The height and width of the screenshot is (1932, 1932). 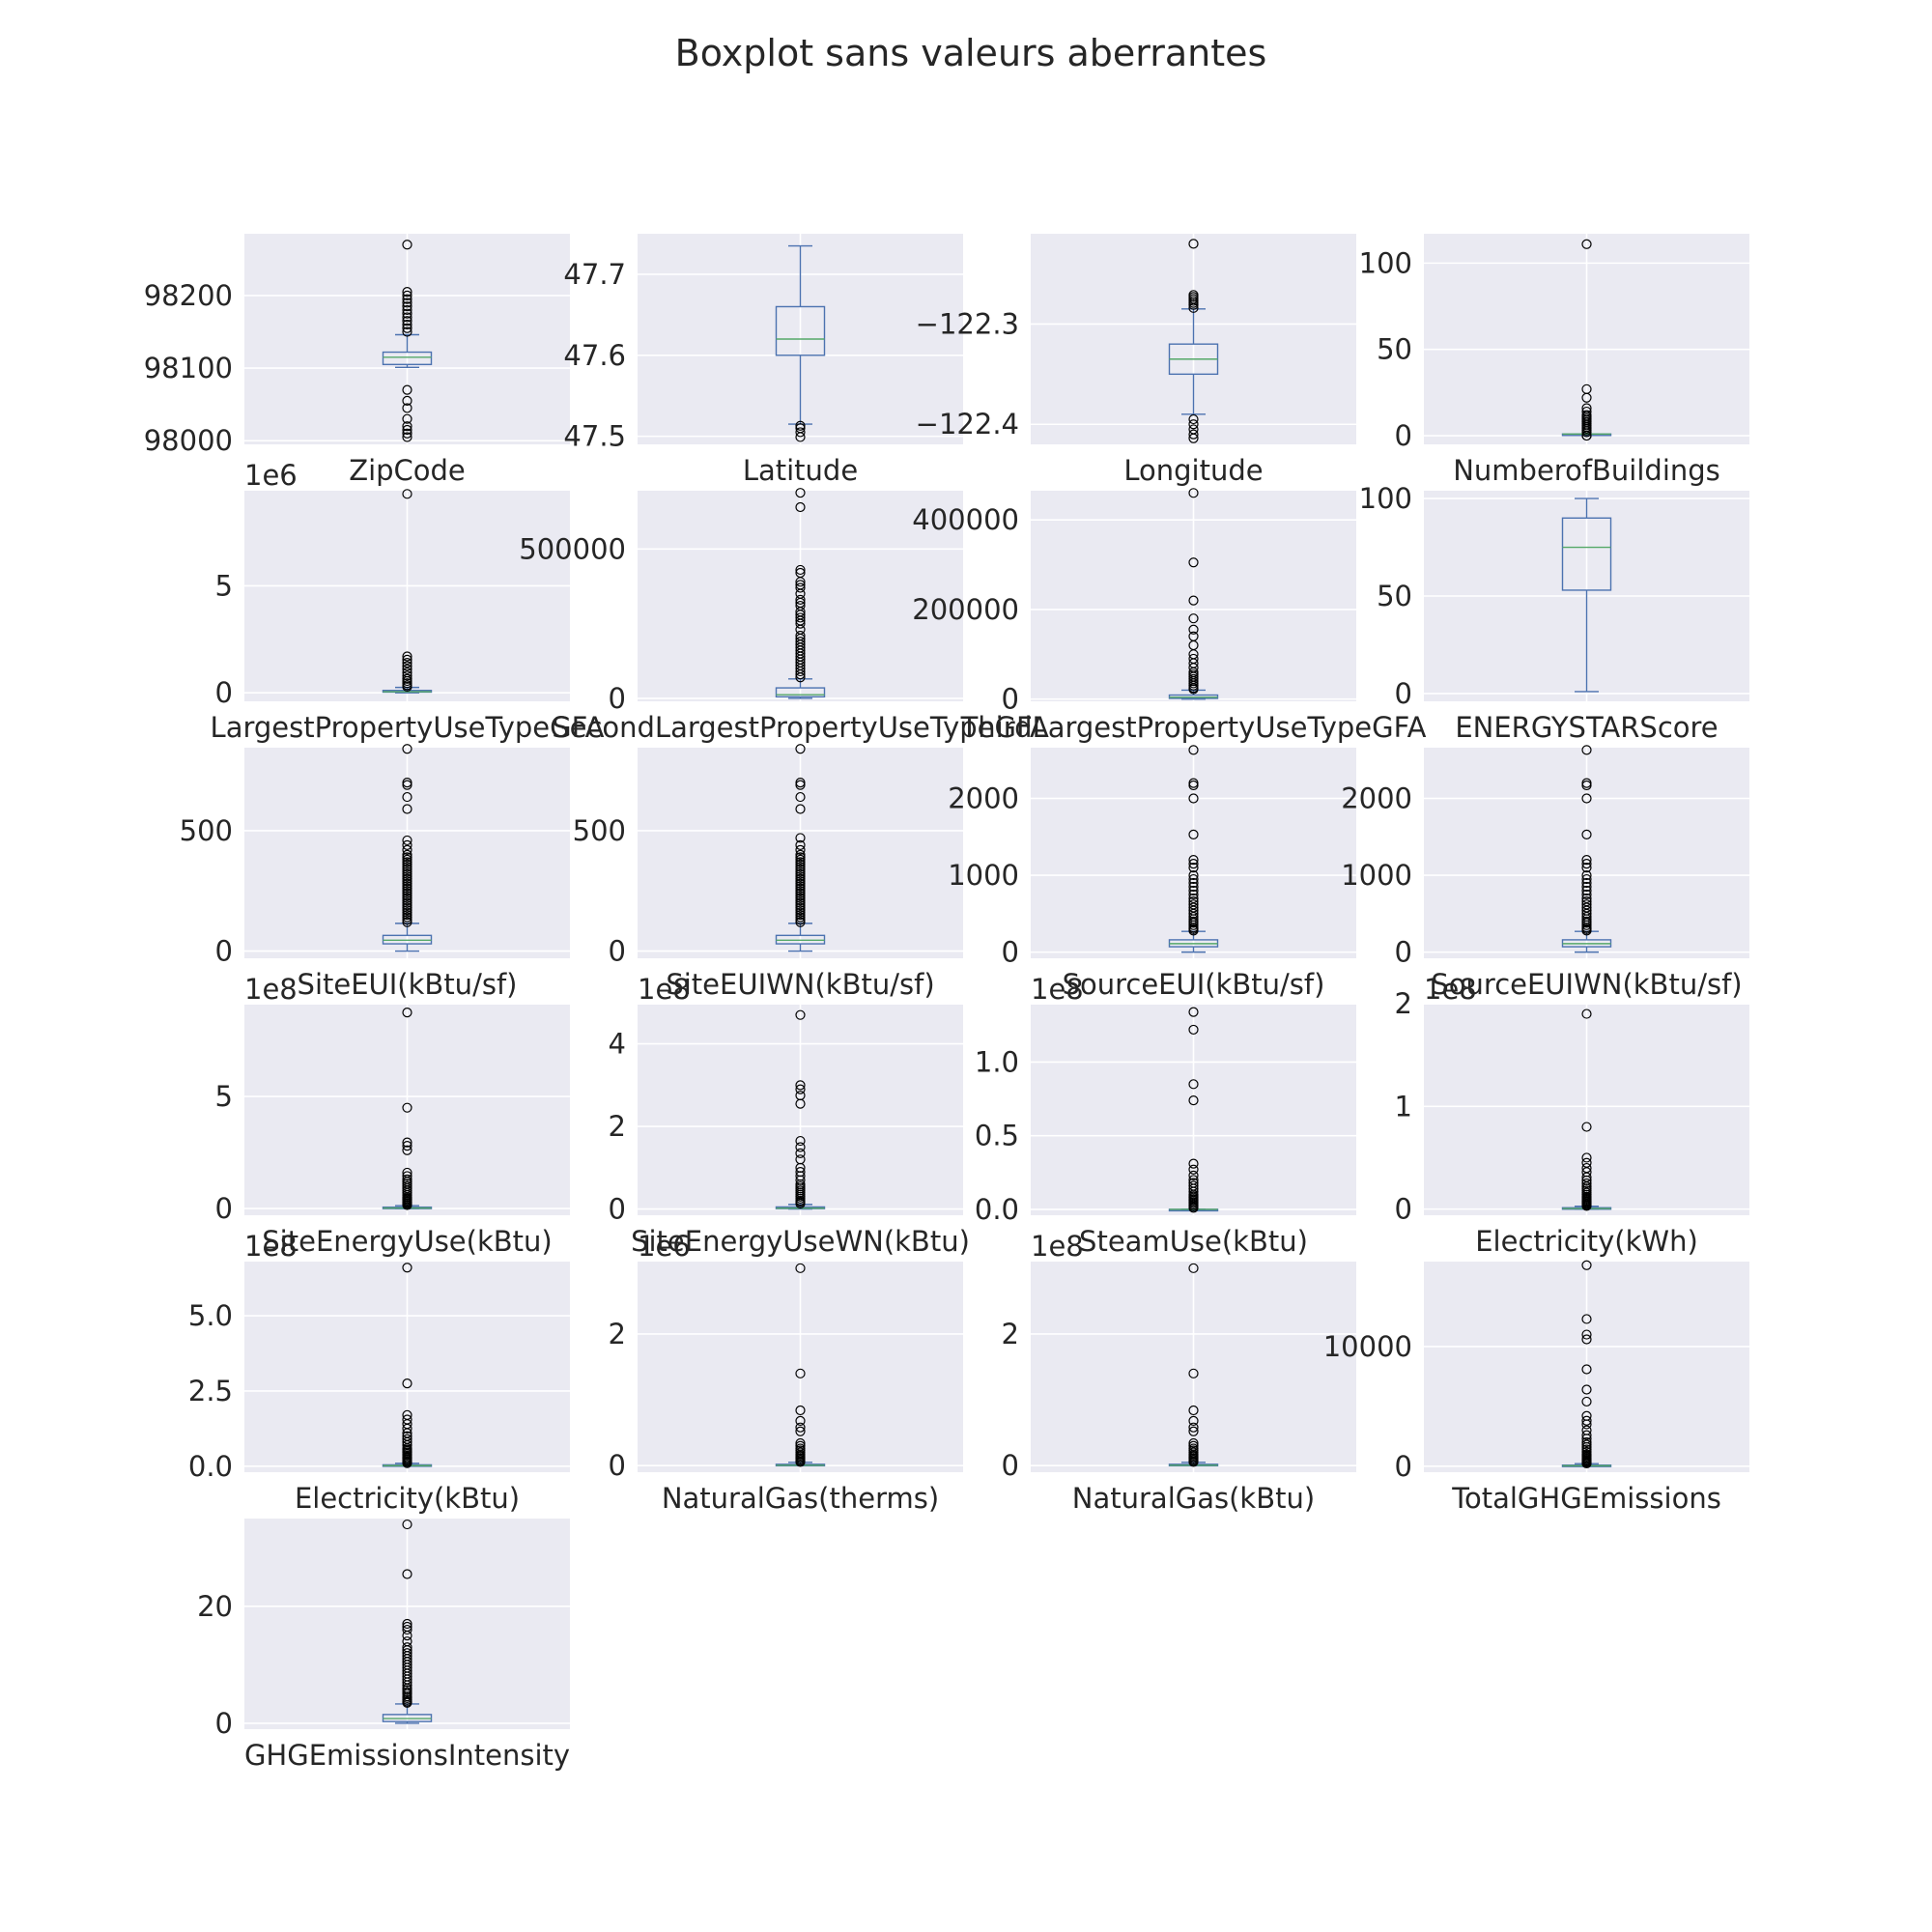 I want to click on x-category-label: Electricity(kWh), so click(x=1586, y=1241).